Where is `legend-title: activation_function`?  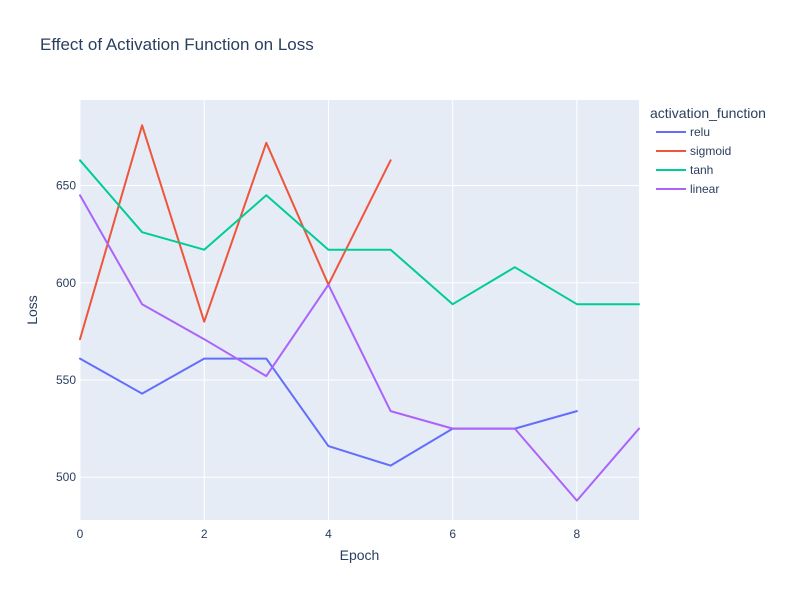 legend-title: activation_function is located at coordinates (708, 113).